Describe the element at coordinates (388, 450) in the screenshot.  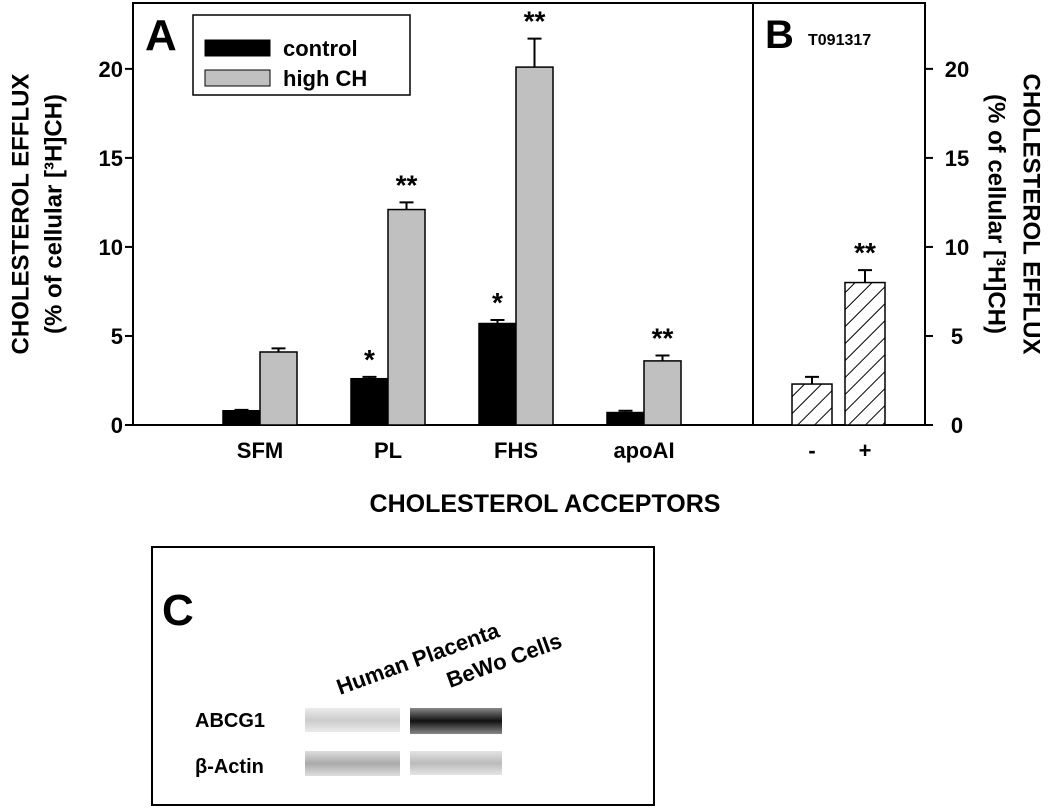
I see `x-tick-label: PL` at that location.